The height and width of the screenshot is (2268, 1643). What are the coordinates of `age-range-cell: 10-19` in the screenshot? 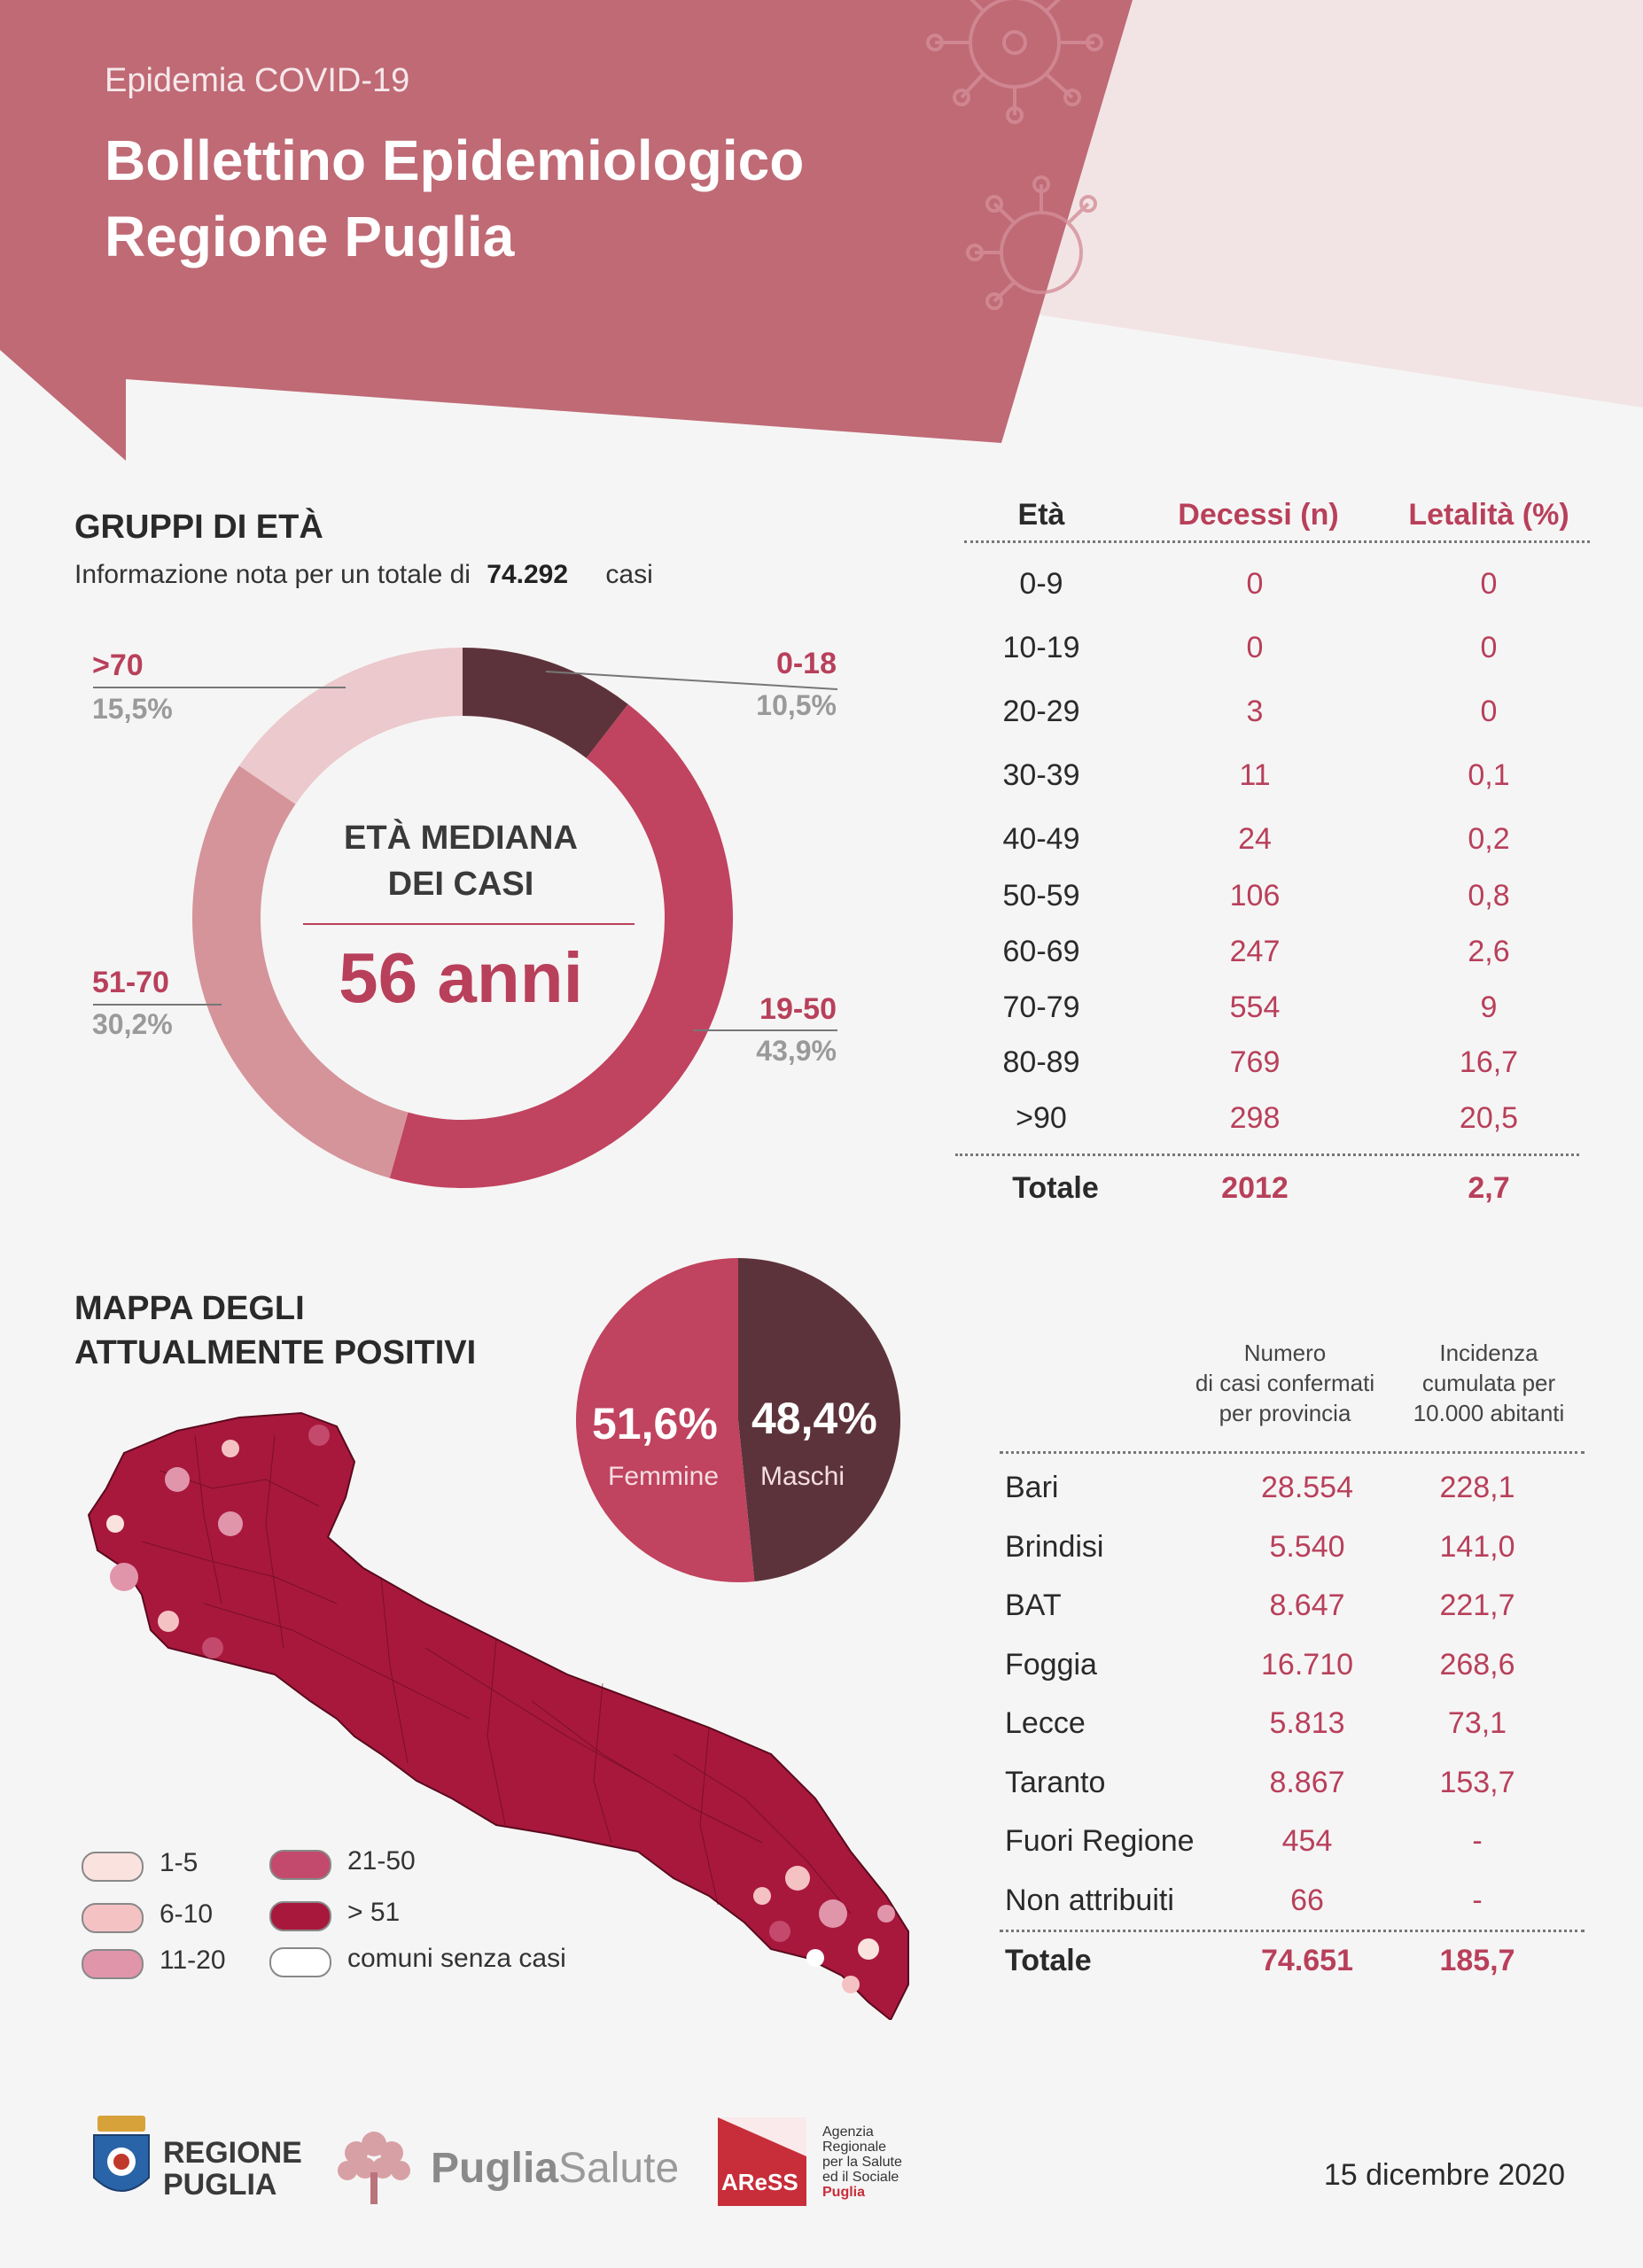 It's located at (1041, 647).